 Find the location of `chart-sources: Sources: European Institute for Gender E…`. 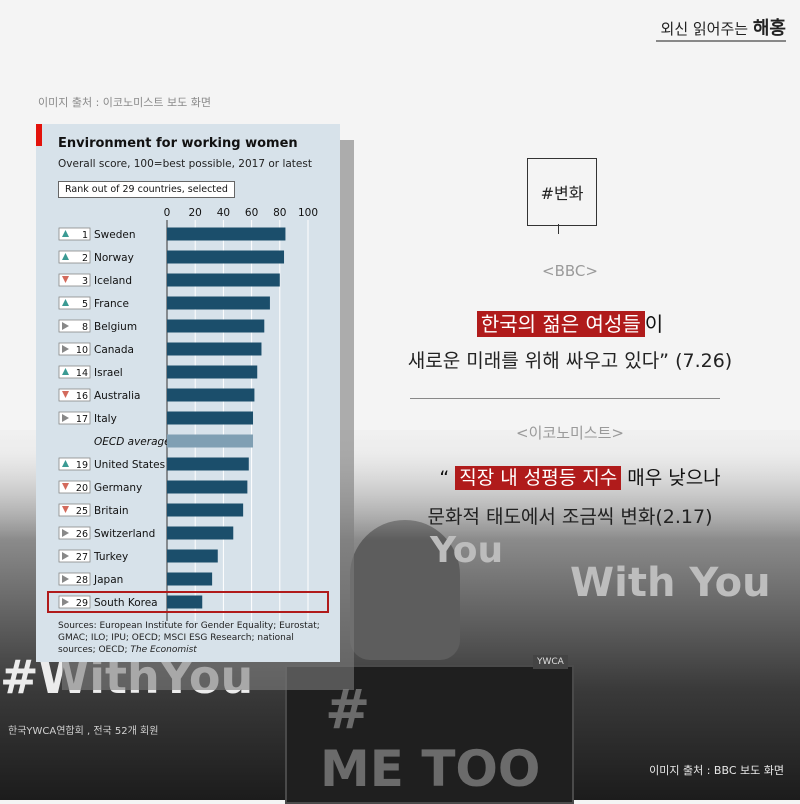

chart-sources: Sources: European Institute for Gender E… is located at coordinates (193, 638).